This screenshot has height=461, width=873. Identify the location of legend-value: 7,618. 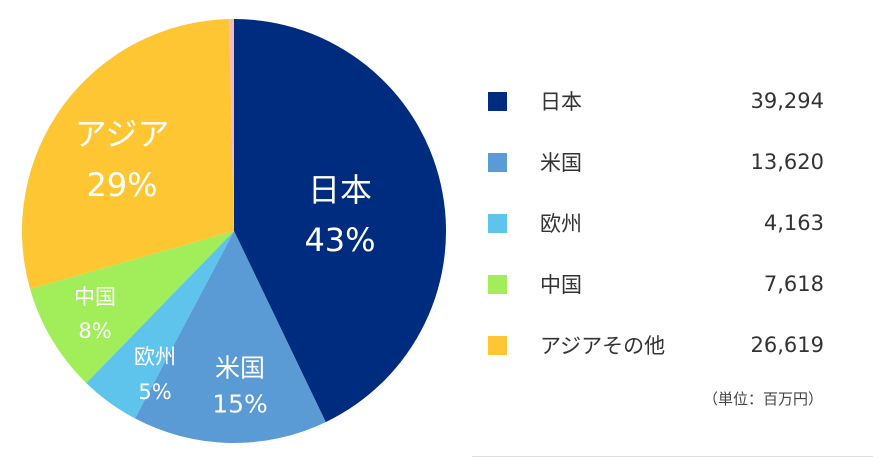
(793, 284).